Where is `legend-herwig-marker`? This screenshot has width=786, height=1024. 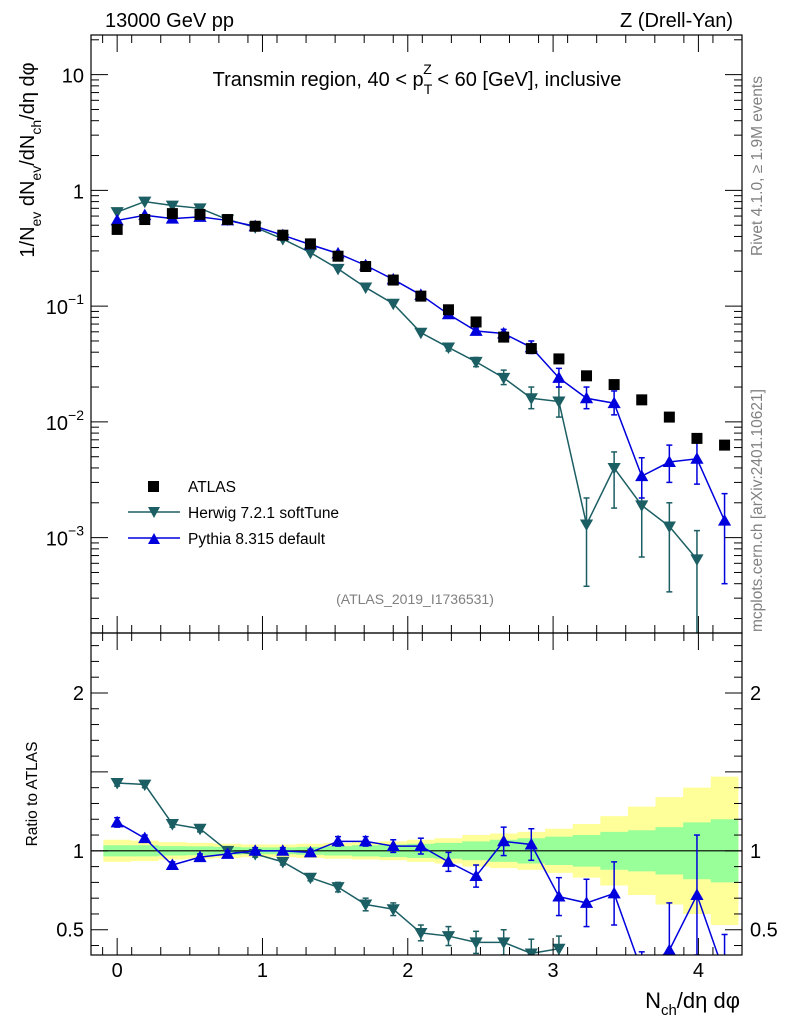 legend-herwig-marker is located at coordinates (154, 512).